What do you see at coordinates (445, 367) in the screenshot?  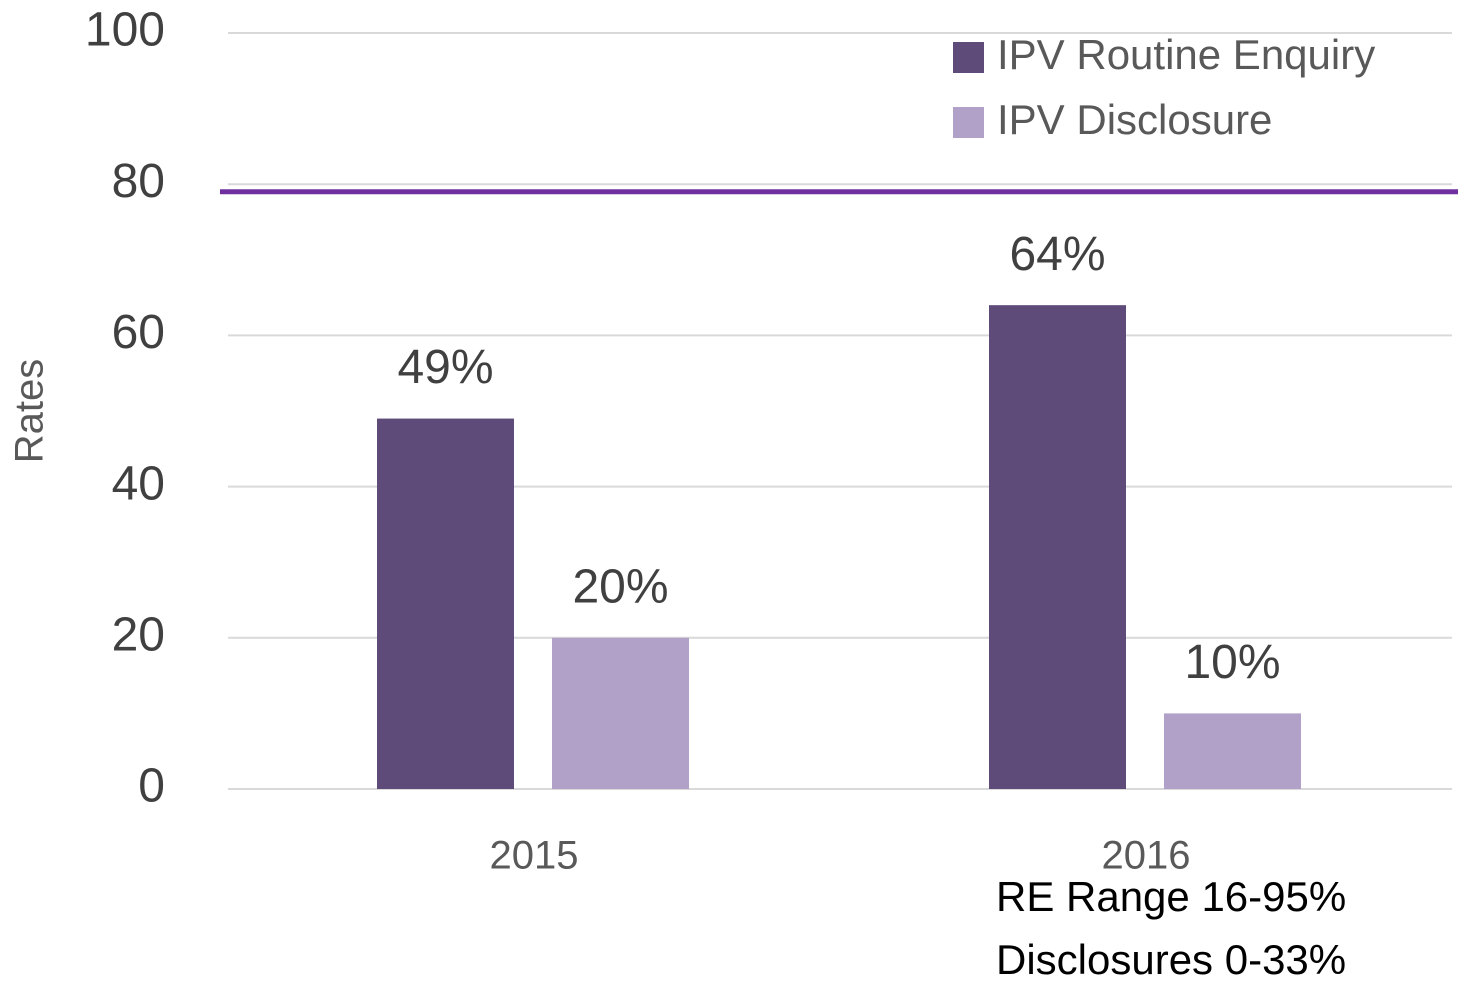 I see `data-label: 49%` at bounding box center [445, 367].